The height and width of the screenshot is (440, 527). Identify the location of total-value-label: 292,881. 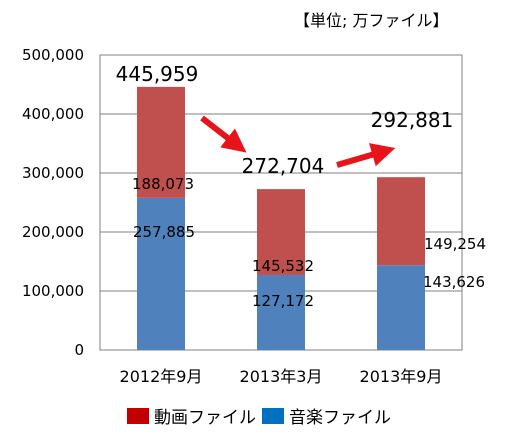
(412, 120).